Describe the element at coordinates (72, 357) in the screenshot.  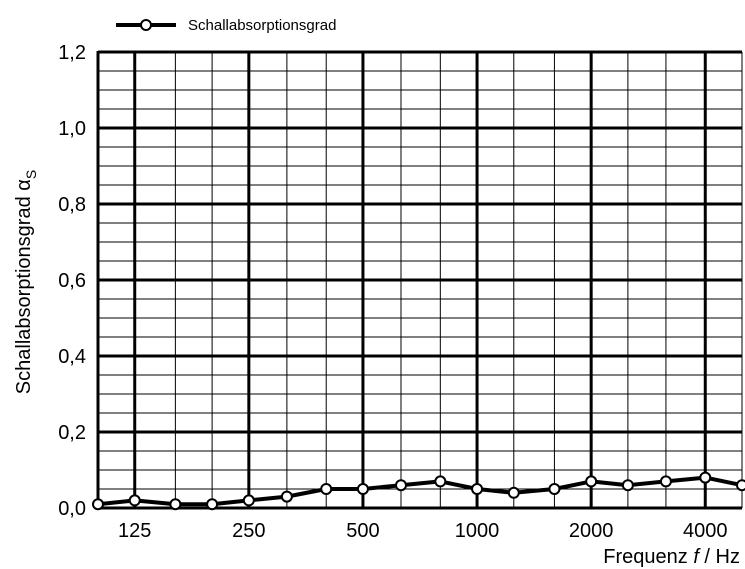
I see `y-tick-label: 0,4` at that location.